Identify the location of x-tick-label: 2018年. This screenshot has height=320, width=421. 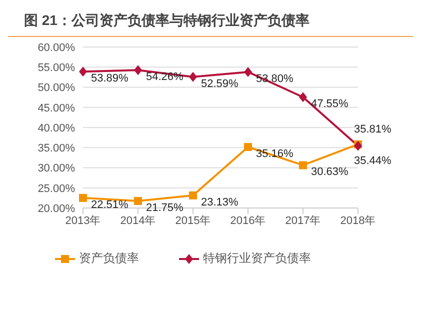
(358, 220).